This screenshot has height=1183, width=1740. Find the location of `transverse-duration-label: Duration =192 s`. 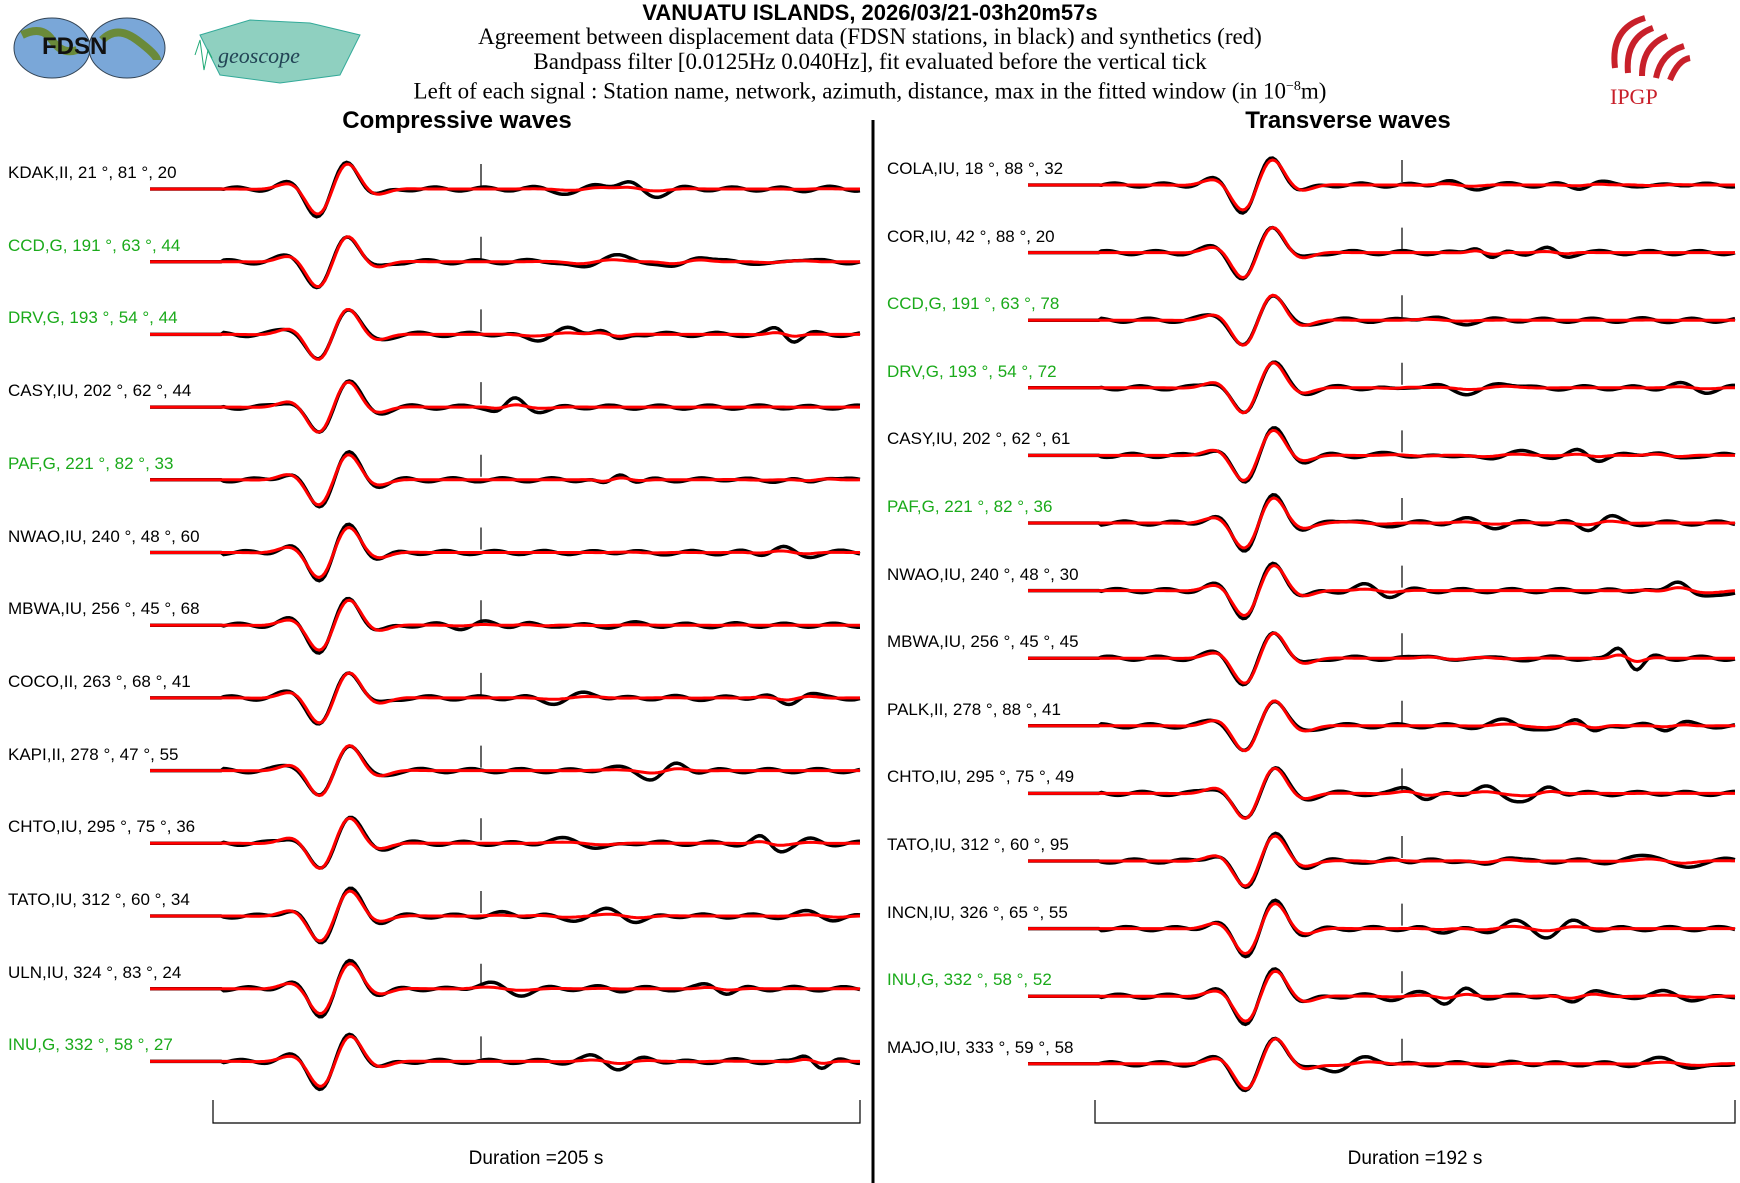

transverse-duration-label: Duration =192 s is located at coordinates (1415, 1158).